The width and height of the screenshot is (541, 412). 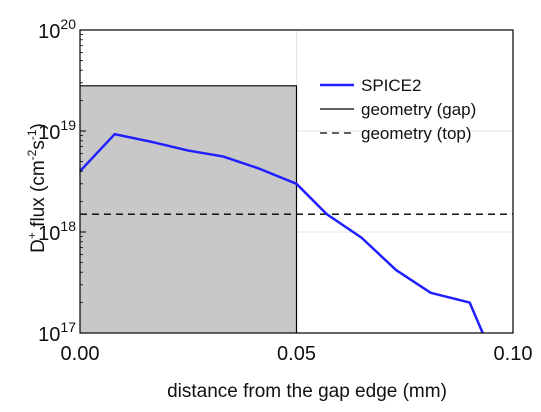 I want to click on y-axis-title: D+ flux (cm-2s-1), so click(x=37, y=188).